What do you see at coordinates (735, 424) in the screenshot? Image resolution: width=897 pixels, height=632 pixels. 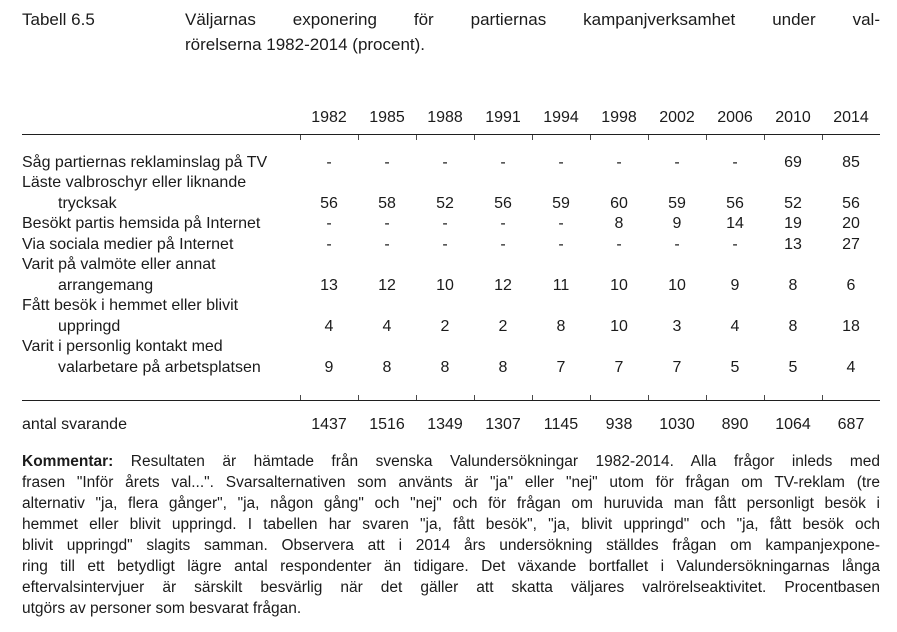 I see `respondents-value: 890` at bounding box center [735, 424].